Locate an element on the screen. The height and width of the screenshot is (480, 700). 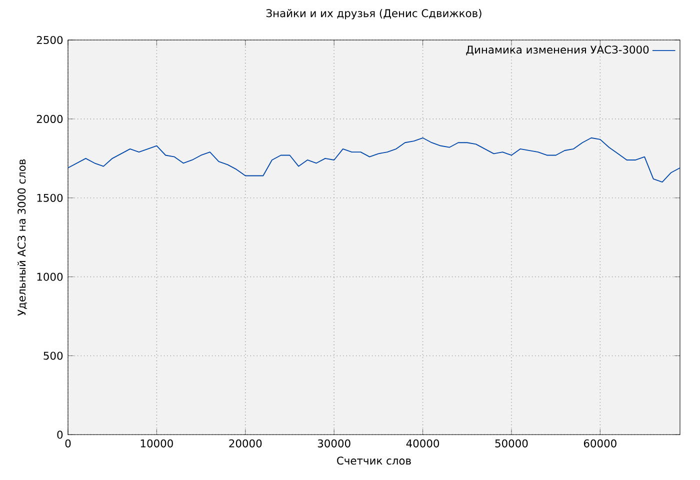
x-tick-label: 40000 is located at coordinates (423, 443).